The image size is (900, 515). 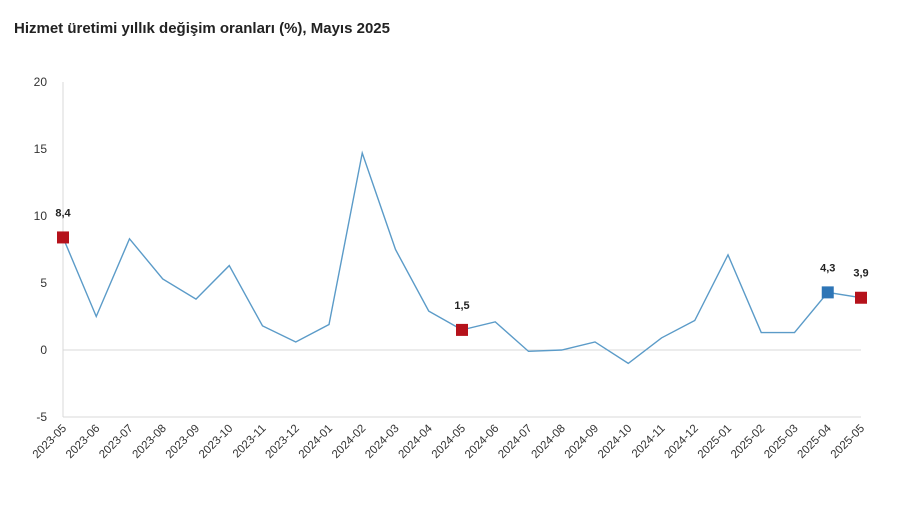 I want to click on y-tick-label: 10, so click(x=41, y=216).